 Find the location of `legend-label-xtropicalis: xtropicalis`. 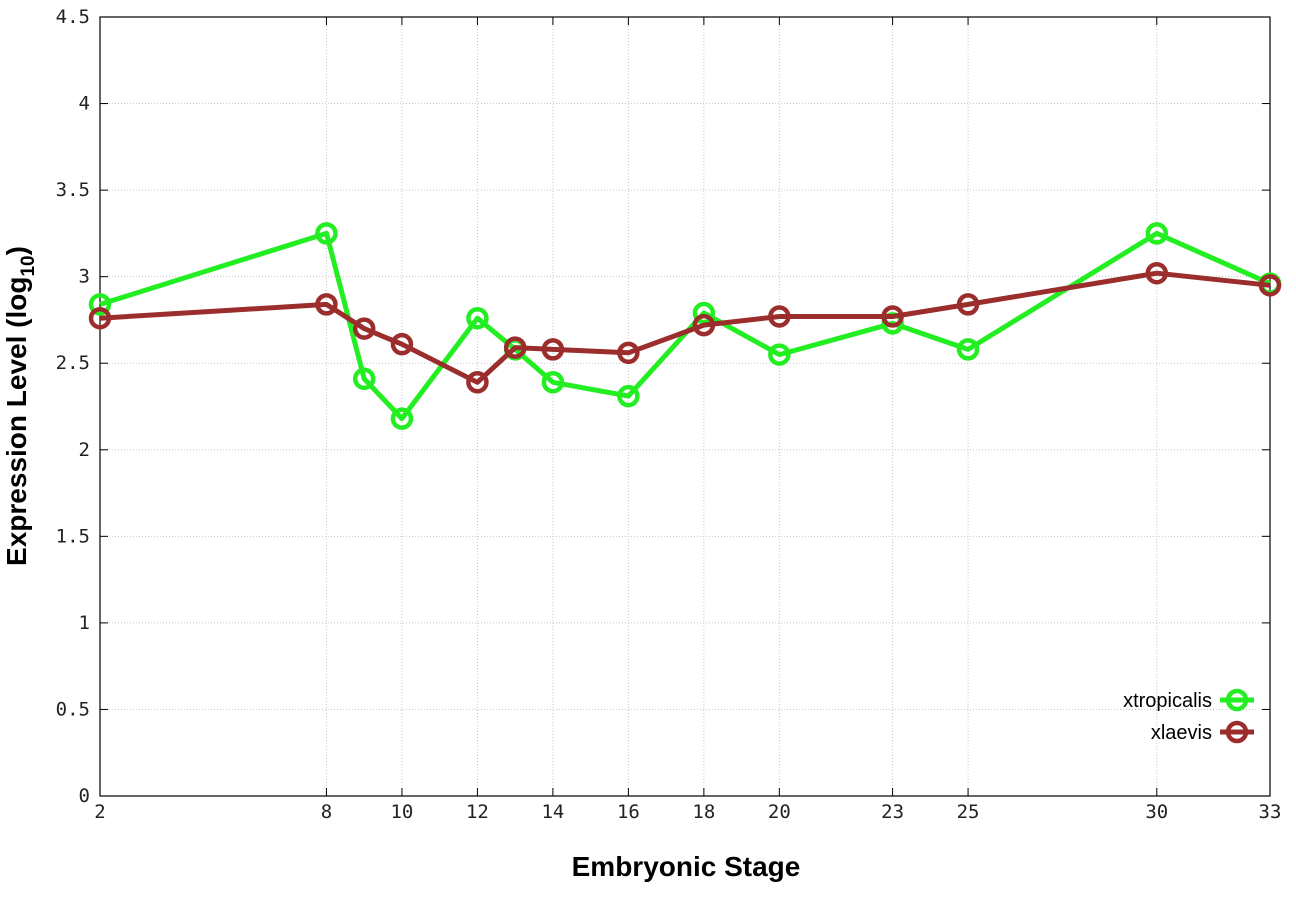

legend-label-xtropicalis: xtropicalis is located at coordinates (1167, 701).